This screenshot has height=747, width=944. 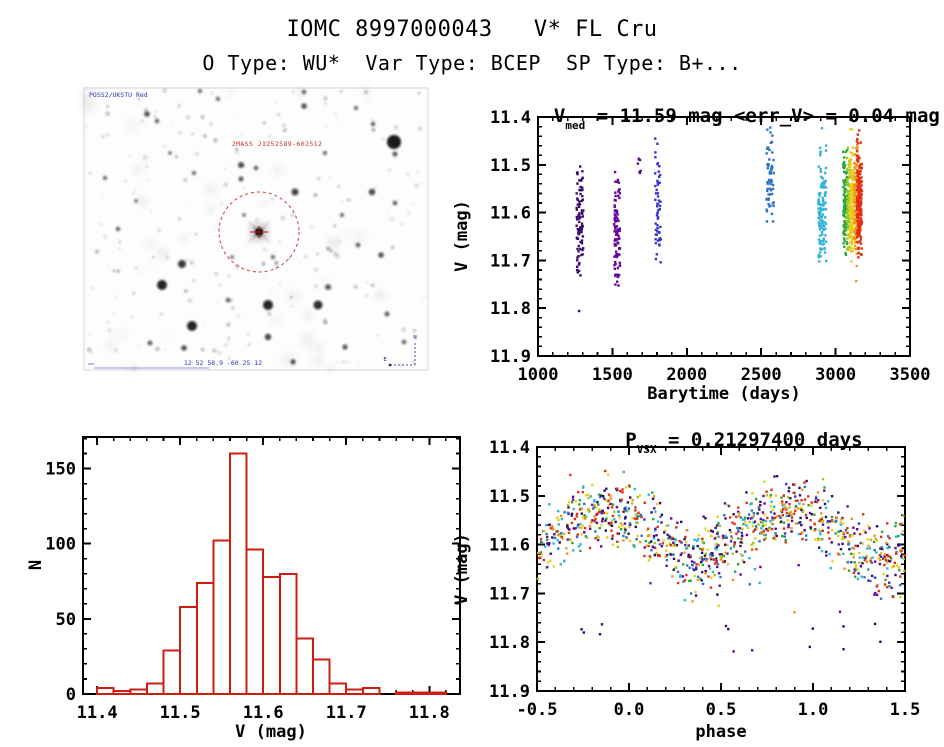 What do you see at coordinates (612, 375) in the screenshot?
I see `svg-text: 1500` at bounding box center [612, 375].